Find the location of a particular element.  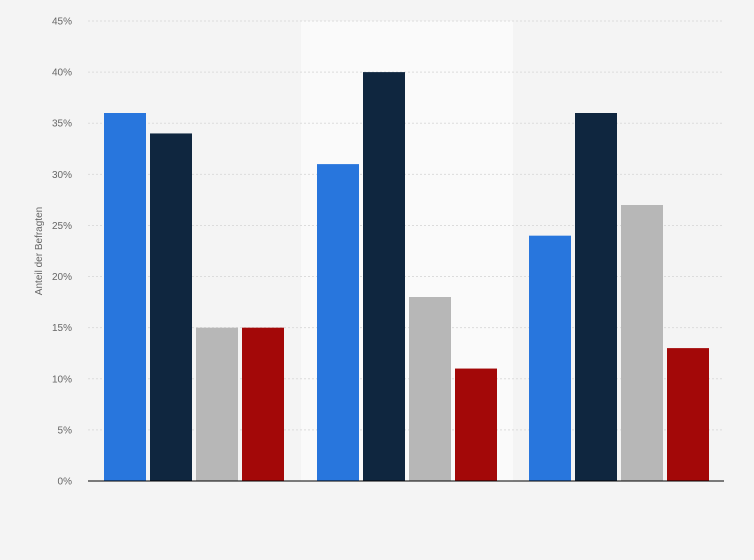

y-tick-label: 10% is located at coordinates (62, 379).